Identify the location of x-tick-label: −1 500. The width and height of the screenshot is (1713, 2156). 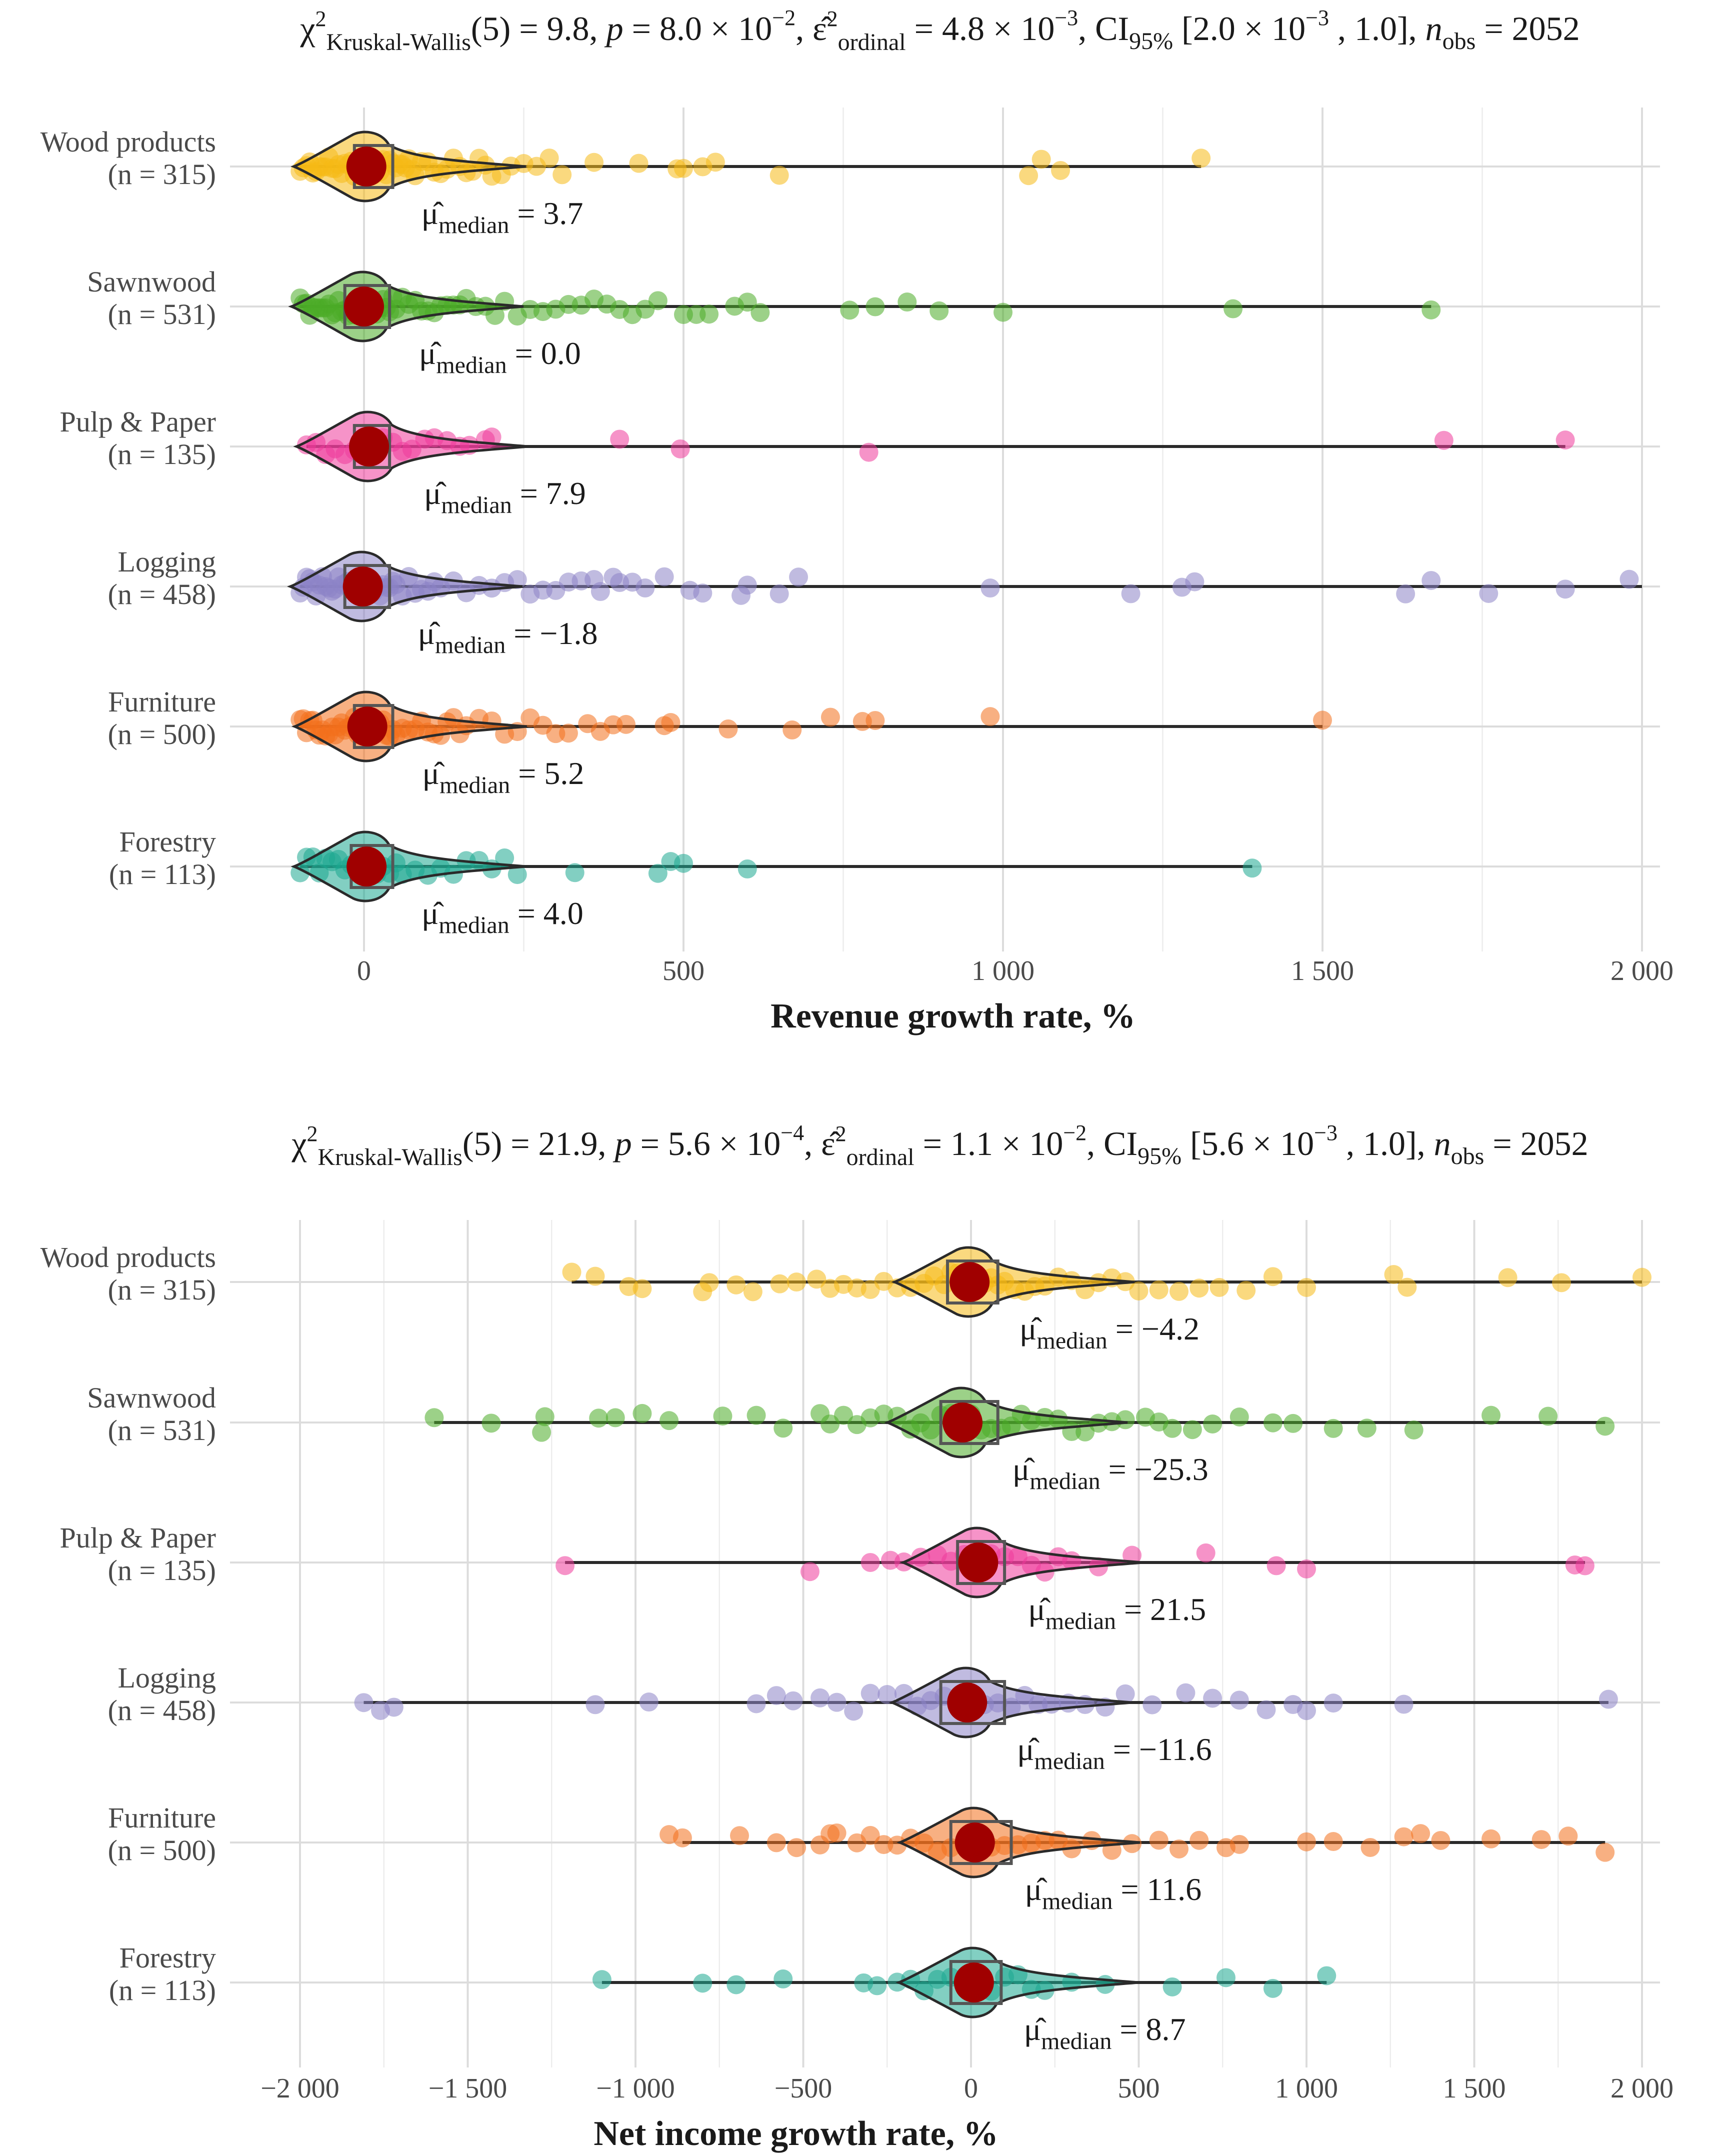
(468, 2088).